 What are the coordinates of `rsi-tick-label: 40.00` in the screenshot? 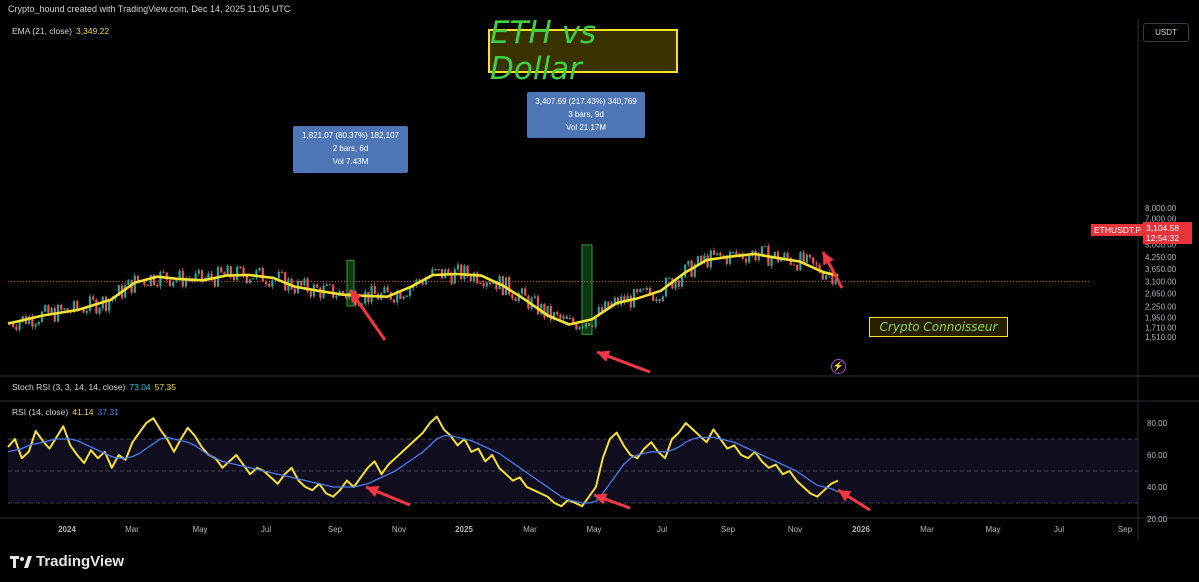 It's located at (1157, 487).